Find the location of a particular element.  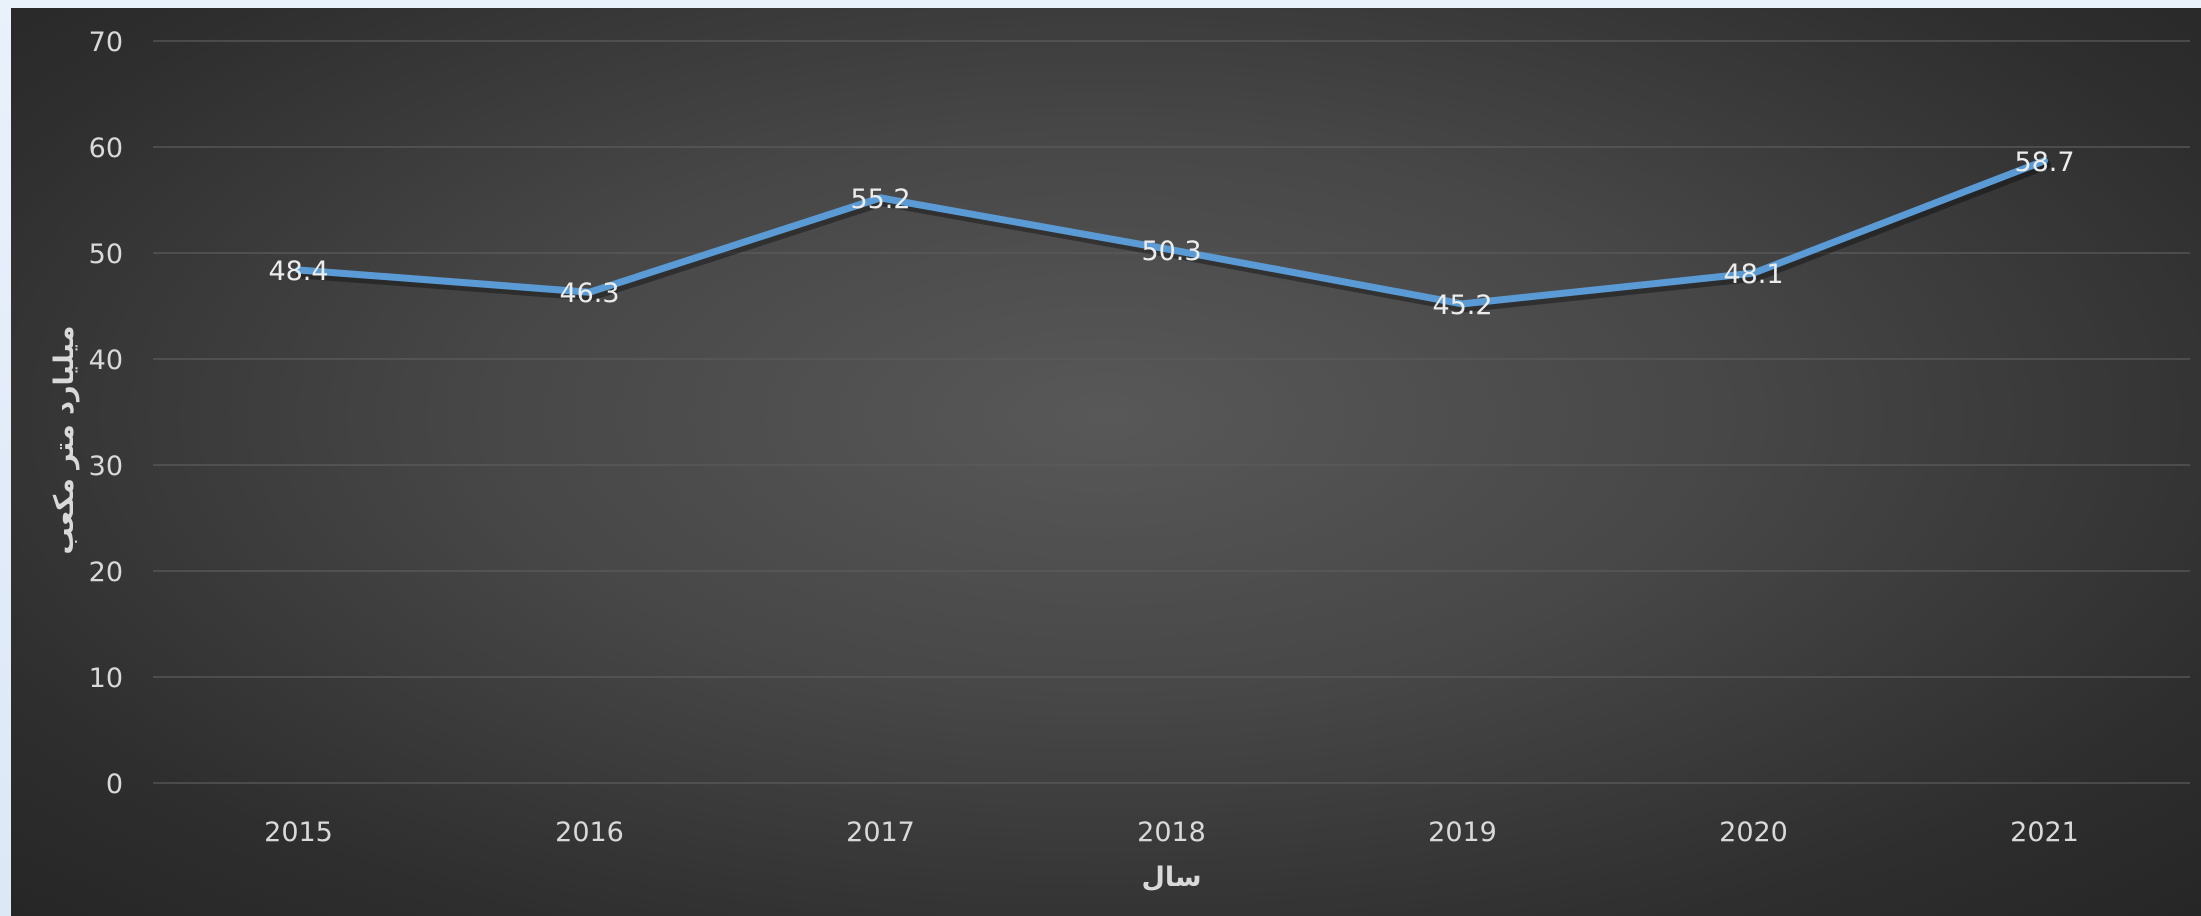

y-tick-label: 70 is located at coordinates (106, 42).